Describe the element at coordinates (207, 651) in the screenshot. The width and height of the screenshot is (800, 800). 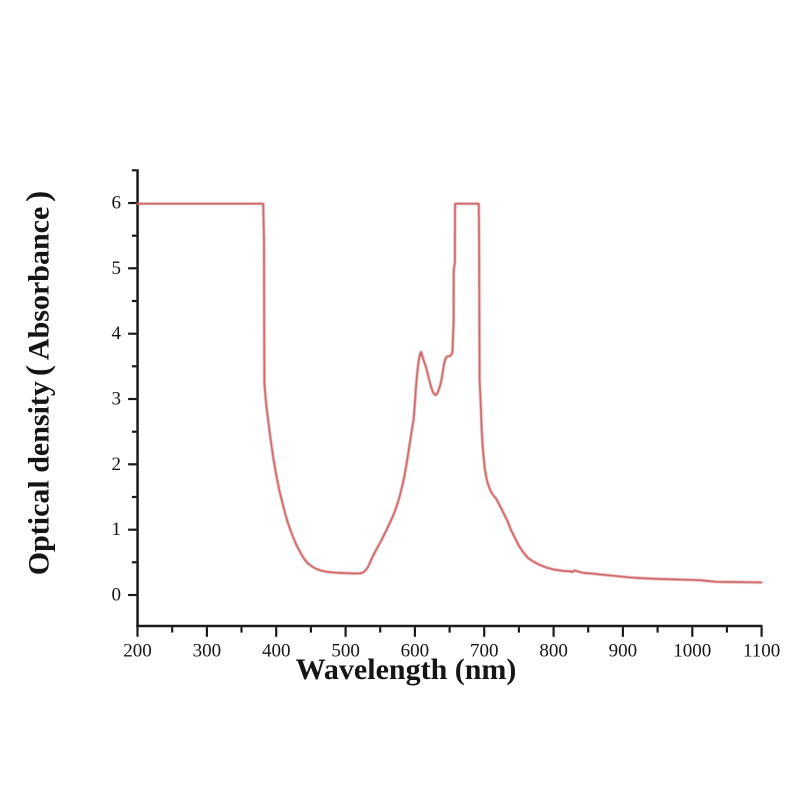
I see `svg-text: 300` at that location.